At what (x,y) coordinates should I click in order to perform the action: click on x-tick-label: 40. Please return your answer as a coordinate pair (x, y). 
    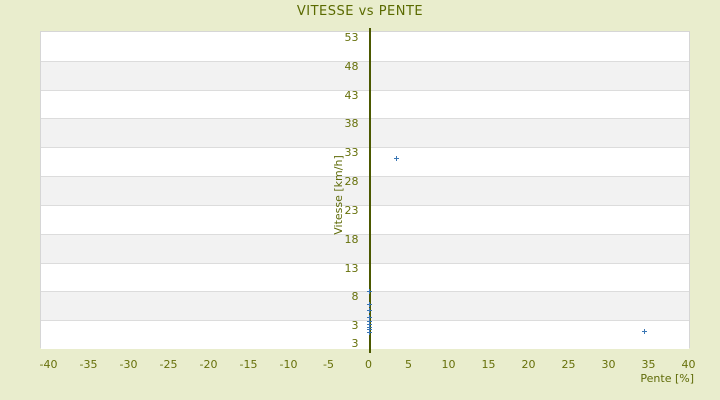
    Looking at the image, I should click on (688, 364).